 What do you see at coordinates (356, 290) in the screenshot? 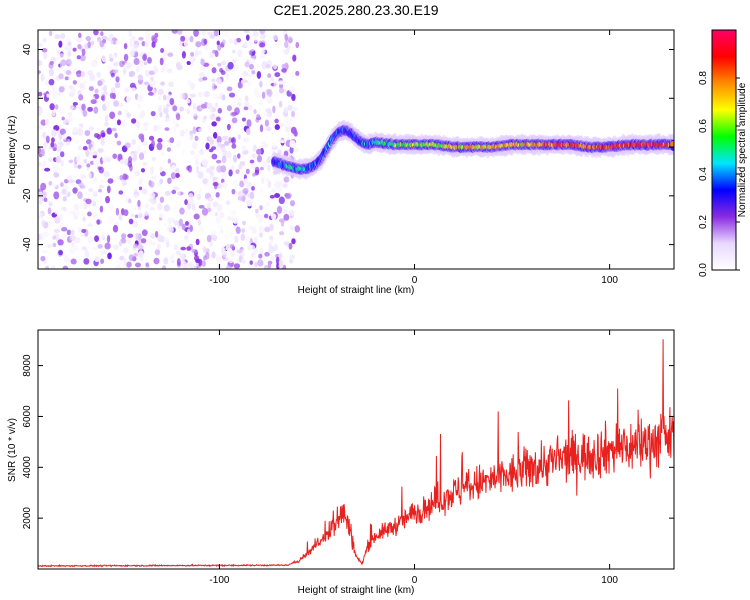
I see `spectrogram-x-axis-label: Height of straight line (km)` at bounding box center [356, 290].